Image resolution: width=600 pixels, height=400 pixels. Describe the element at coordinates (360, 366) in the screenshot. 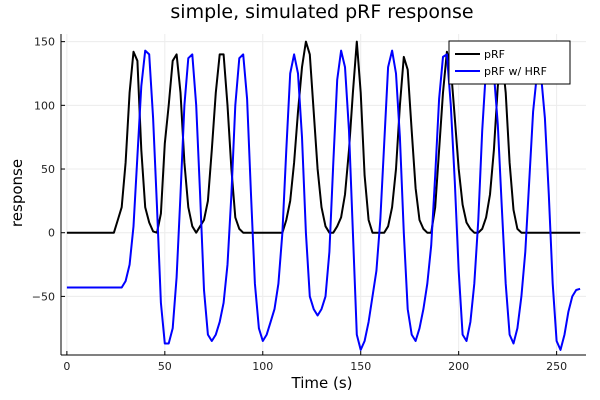

I see `x-tick-label: 150` at that location.